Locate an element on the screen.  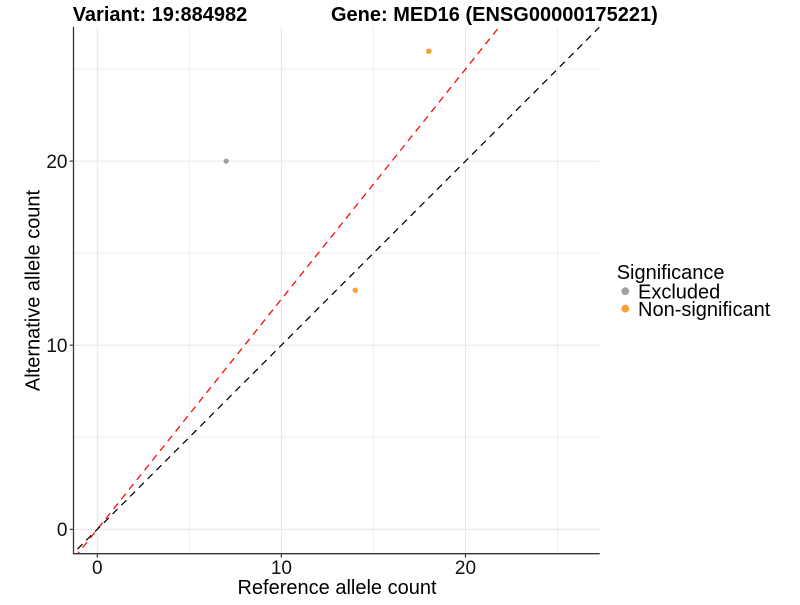
svg-text: Non-significant is located at coordinates (704, 310).